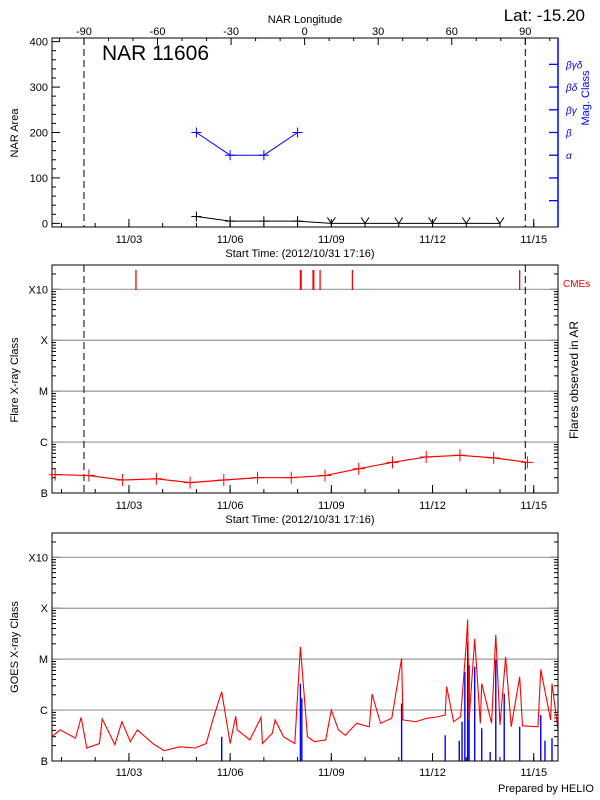 This screenshot has width=600, height=800. I want to click on mag-class-tick-label: βδ, so click(571, 88).